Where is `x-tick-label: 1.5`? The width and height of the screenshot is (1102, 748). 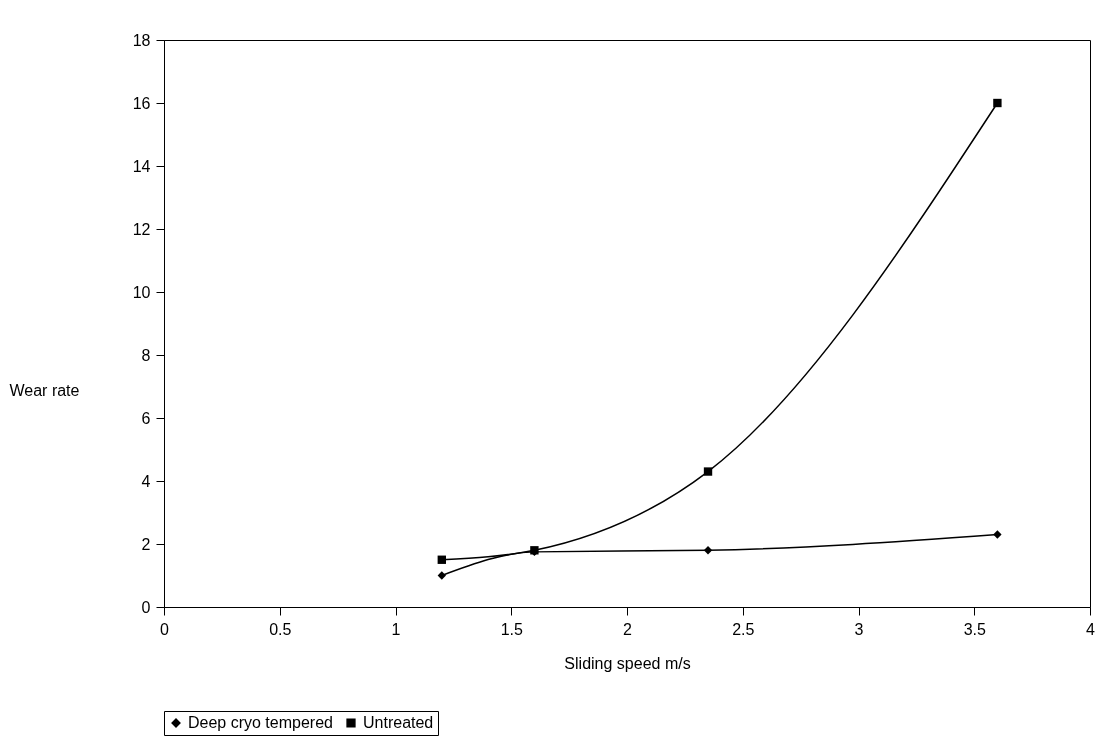 x-tick-label: 1.5 is located at coordinates (511, 629).